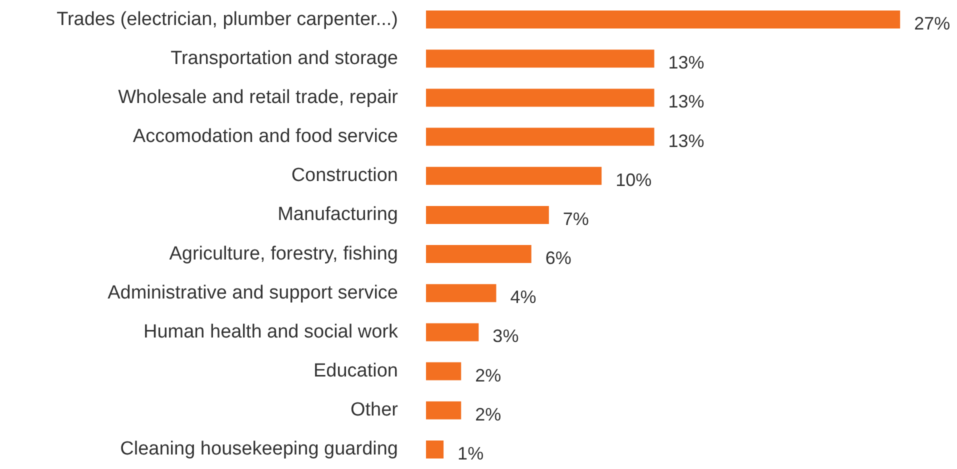  I want to click on y-tick-label: Wholesale and retail trade, repair, so click(258, 97).